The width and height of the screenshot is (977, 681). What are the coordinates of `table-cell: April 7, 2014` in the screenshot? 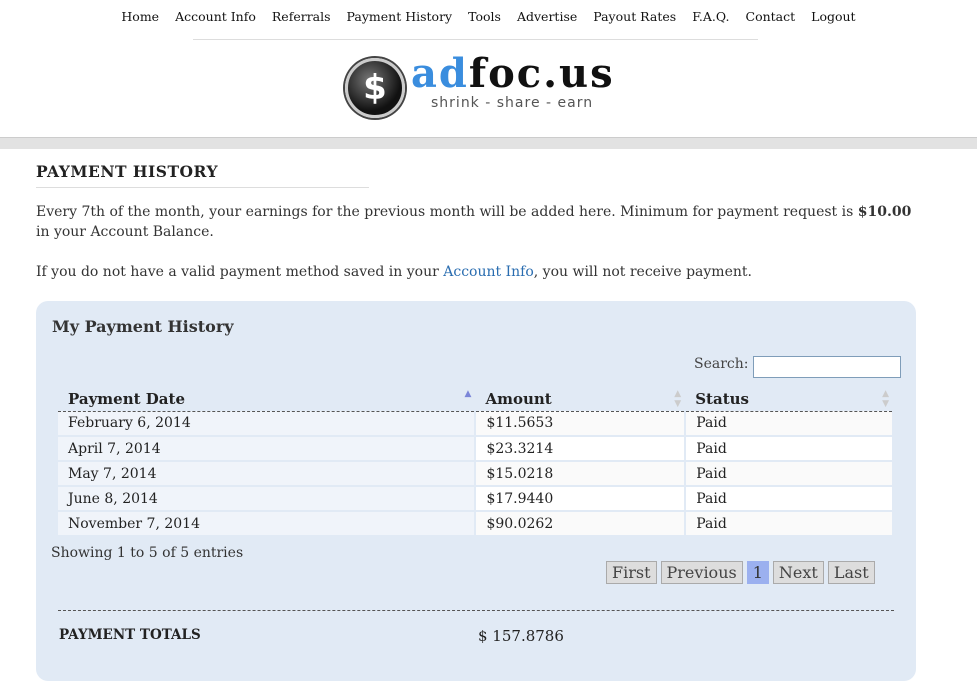 It's located at (267, 449).